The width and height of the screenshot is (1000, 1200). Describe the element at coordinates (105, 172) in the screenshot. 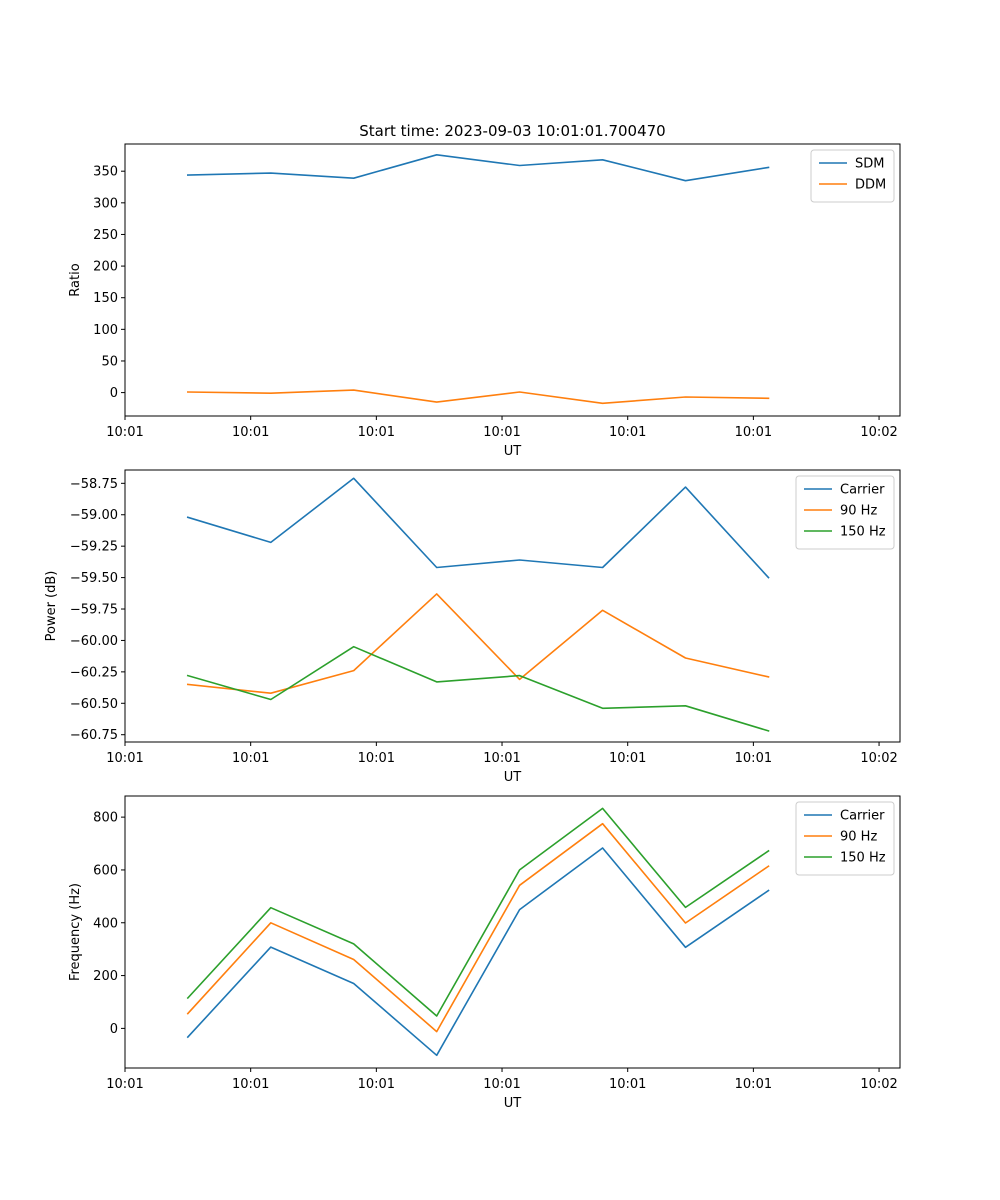

I see `y-tick-label: 350` at that location.